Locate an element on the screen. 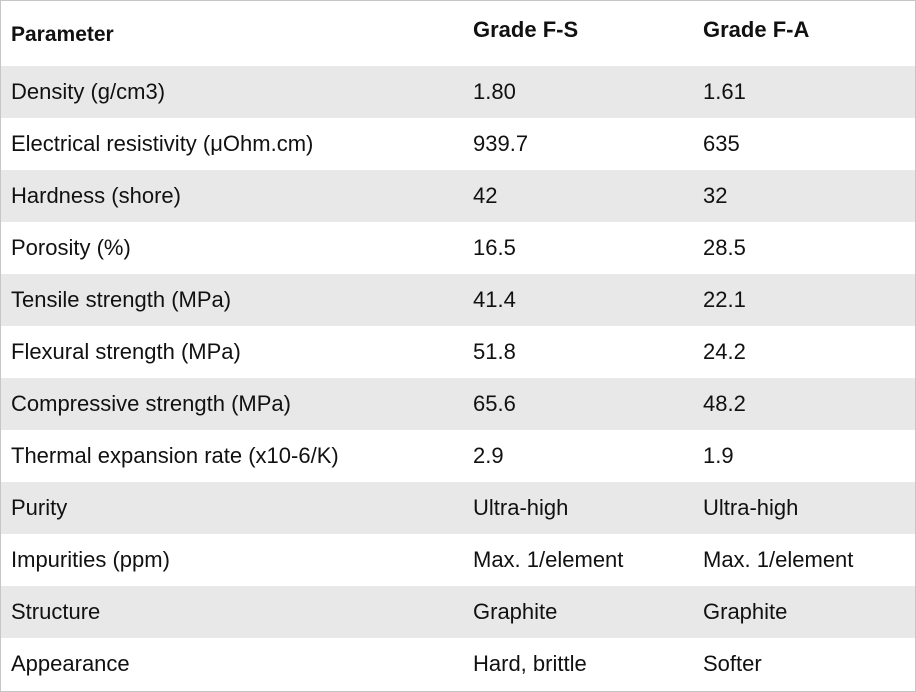  table-row: Density (g/cm3) 1.80 1.61 is located at coordinates (458, 92).